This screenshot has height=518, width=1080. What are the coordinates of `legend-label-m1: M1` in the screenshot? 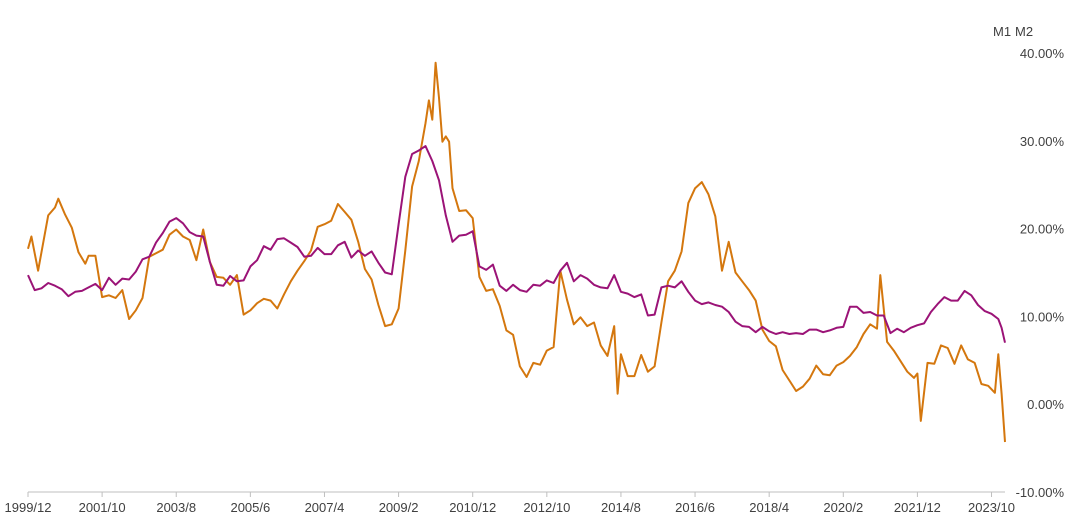 It's located at (1002, 31).